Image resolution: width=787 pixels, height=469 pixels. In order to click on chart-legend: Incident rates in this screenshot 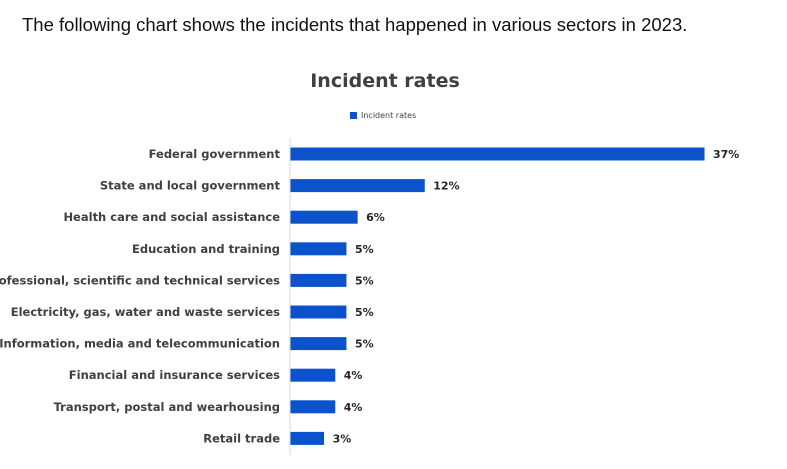, I will do `click(383, 115)`.